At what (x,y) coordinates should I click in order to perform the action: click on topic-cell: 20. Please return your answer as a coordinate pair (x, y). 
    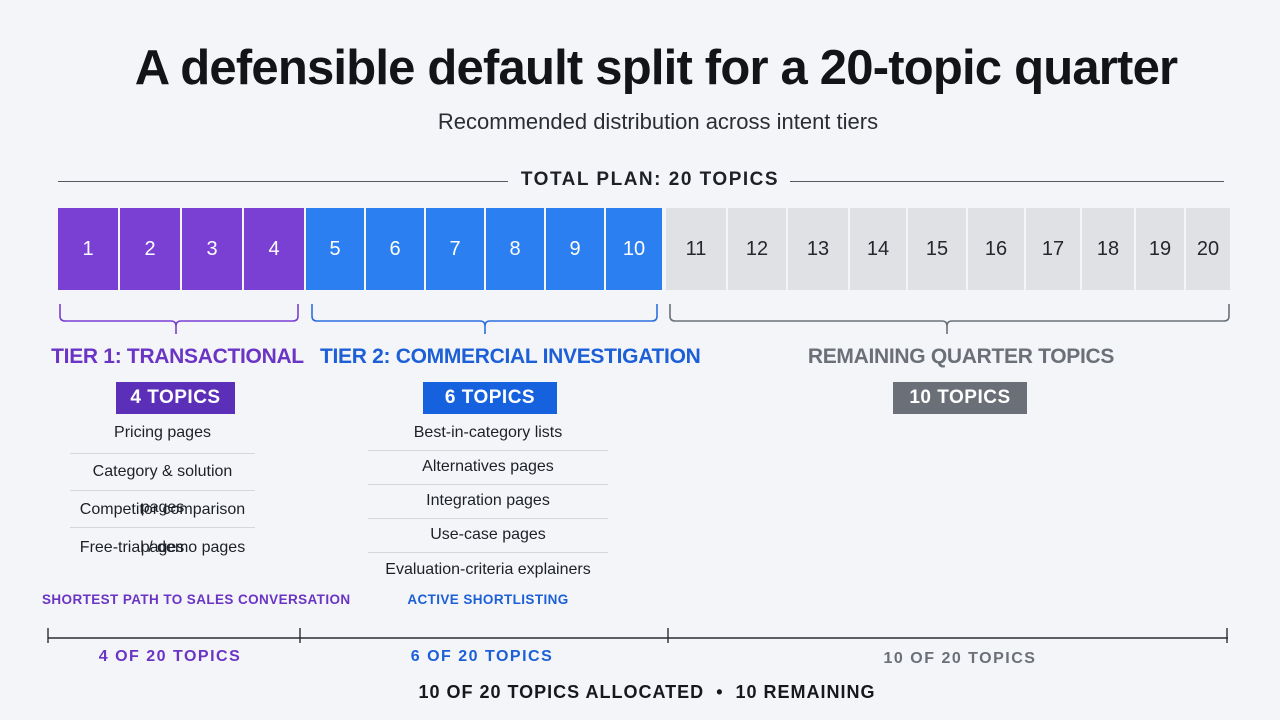
    Looking at the image, I should click on (1208, 249).